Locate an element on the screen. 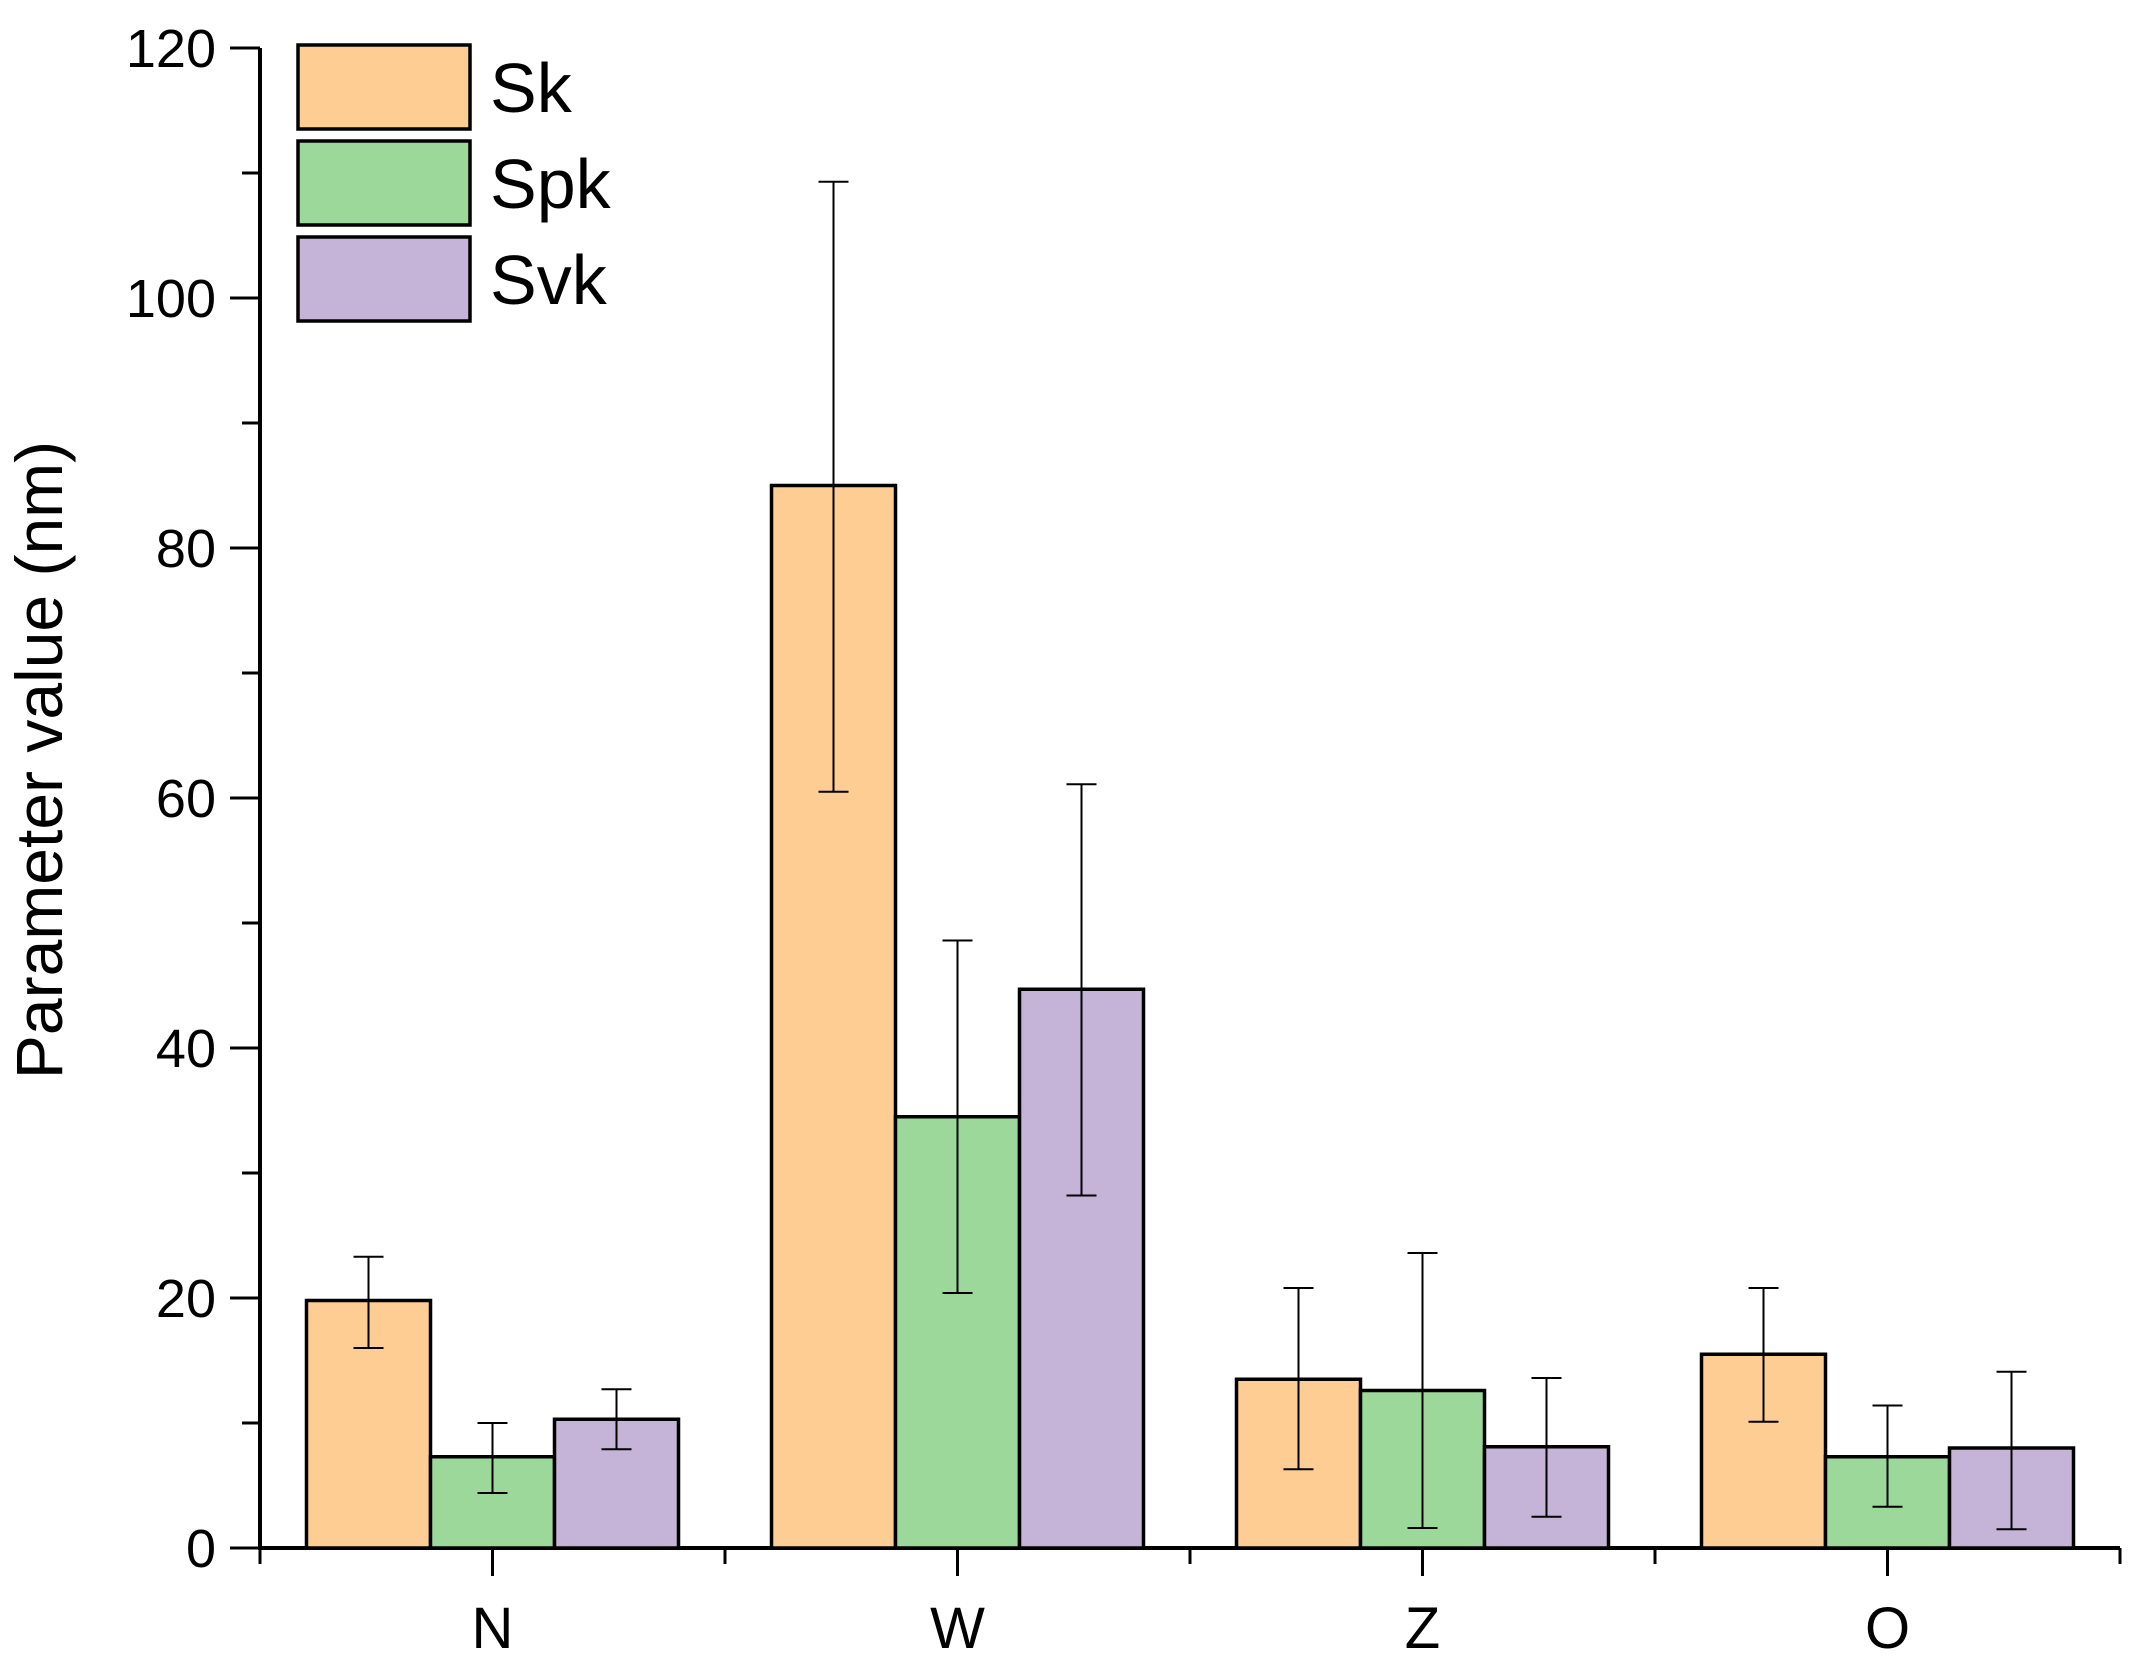 This screenshot has height=1660, width=2132. y-tick-label: 20 is located at coordinates (186, 1299).